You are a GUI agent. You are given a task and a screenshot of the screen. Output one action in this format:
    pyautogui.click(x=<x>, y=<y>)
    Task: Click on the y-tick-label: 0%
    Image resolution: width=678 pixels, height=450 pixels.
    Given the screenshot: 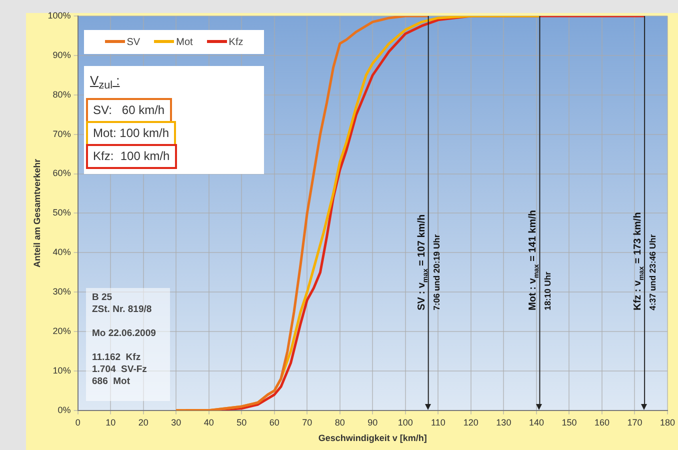 What is the action you would take?
    pyautogui.click(x=64, y=409)
    